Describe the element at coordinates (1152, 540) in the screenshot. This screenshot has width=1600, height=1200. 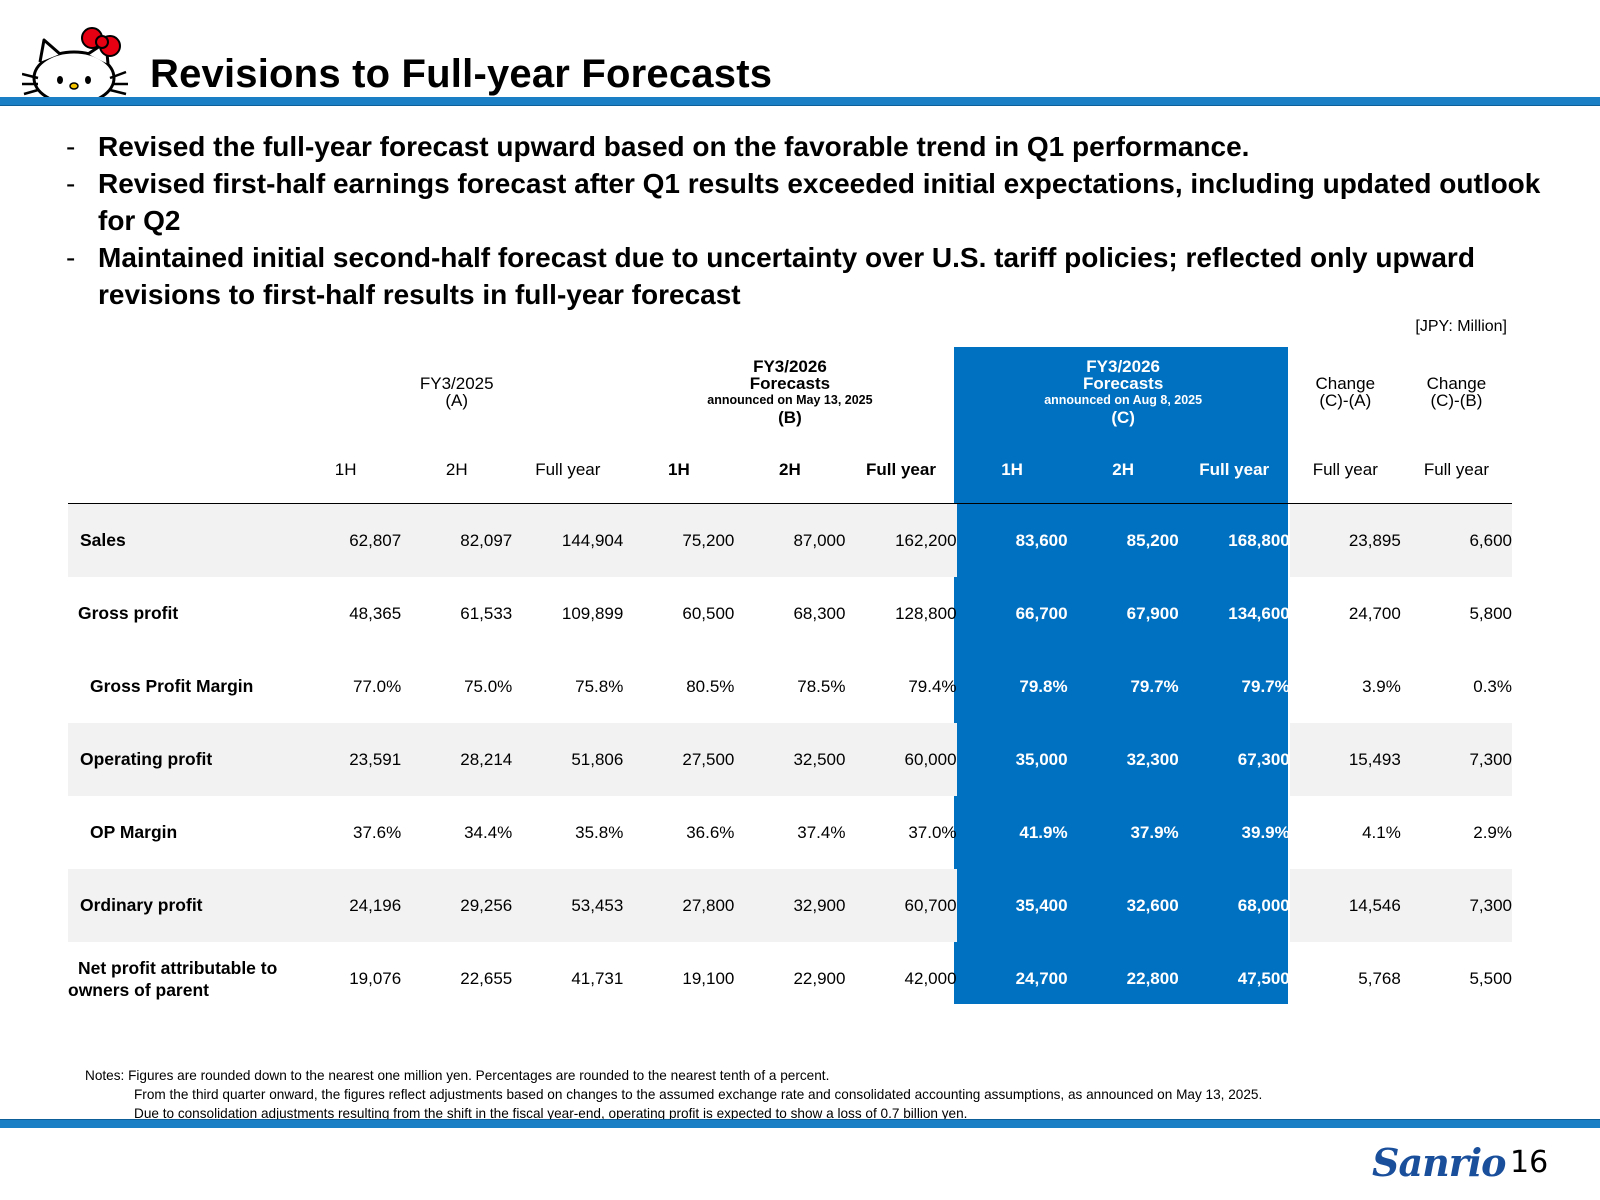
I see `table-cell: 85,200` at that location.